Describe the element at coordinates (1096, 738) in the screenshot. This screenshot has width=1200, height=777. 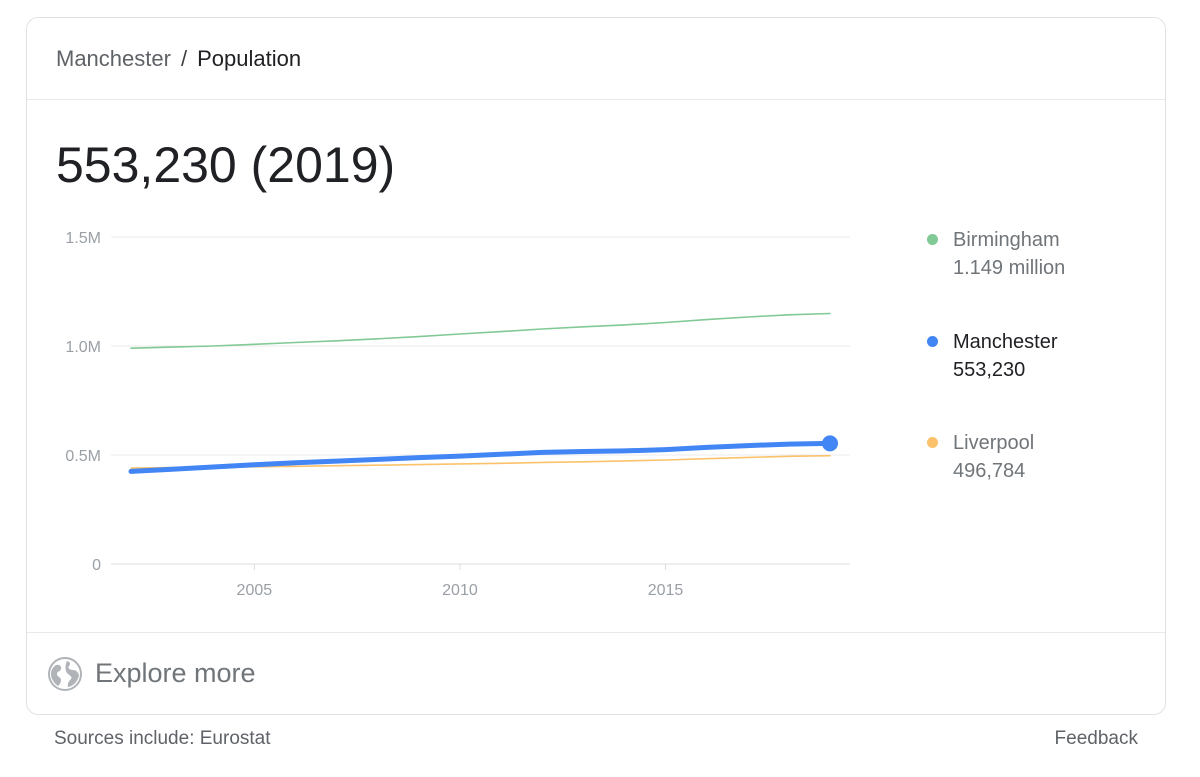
I see `feedback-link: Feedback` at that location.